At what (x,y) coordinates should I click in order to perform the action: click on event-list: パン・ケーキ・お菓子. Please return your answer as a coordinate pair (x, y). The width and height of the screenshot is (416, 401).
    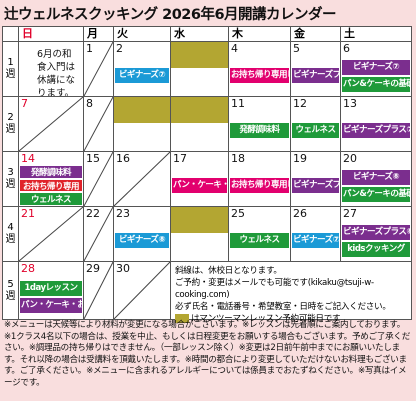
    Looking at the image, I should click on (199, 185).